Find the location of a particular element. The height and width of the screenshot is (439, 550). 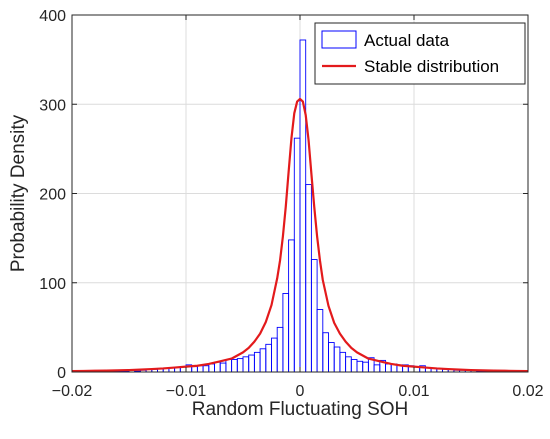

y-tick-label: 100 is located at coordinates (52, 284).